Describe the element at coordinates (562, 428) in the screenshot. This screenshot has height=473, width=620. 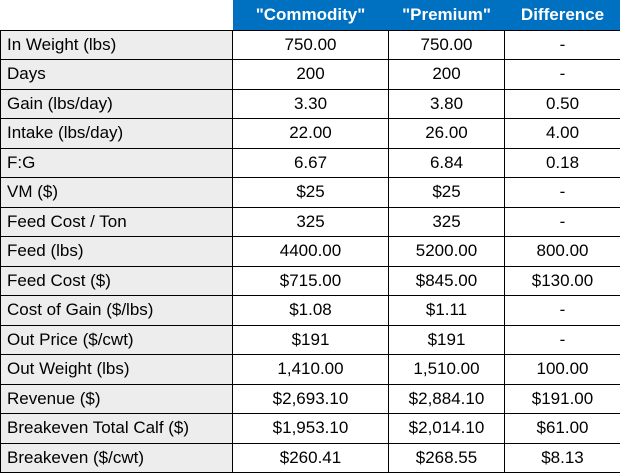
I see `cell: $61.00` at that location.